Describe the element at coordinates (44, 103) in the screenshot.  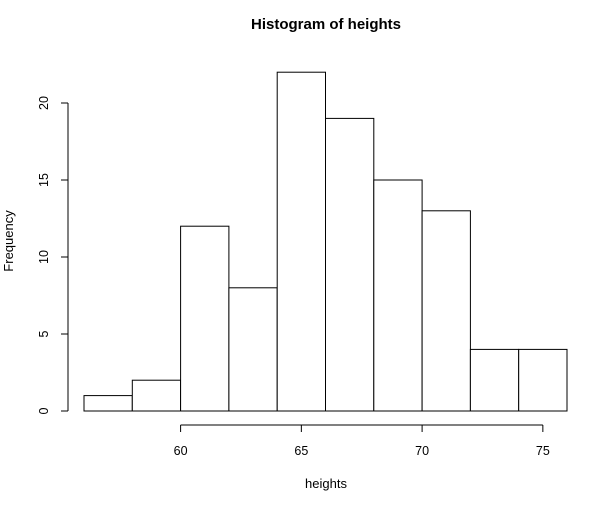
I see `y-tick-label: 20` at that location.